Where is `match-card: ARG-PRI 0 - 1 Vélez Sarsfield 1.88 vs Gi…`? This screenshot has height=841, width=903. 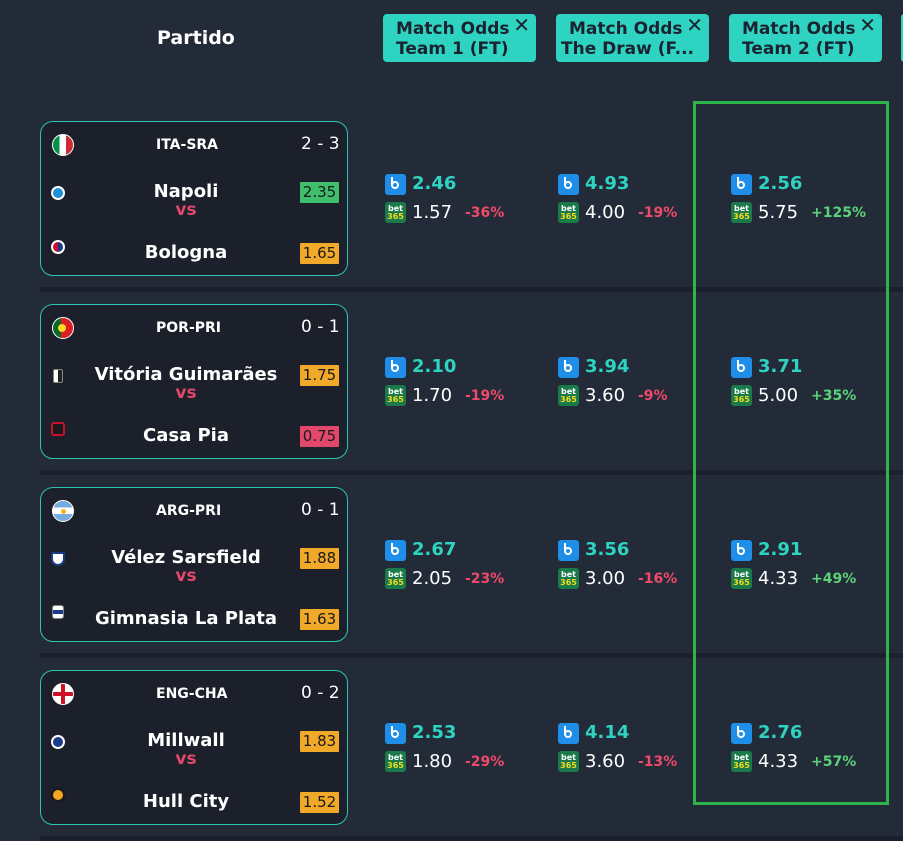 match-card: ARG-PRI 0 - 1 Vélez Sarsfield 1.88 vs Gi… is located at coordinates (194, 564).